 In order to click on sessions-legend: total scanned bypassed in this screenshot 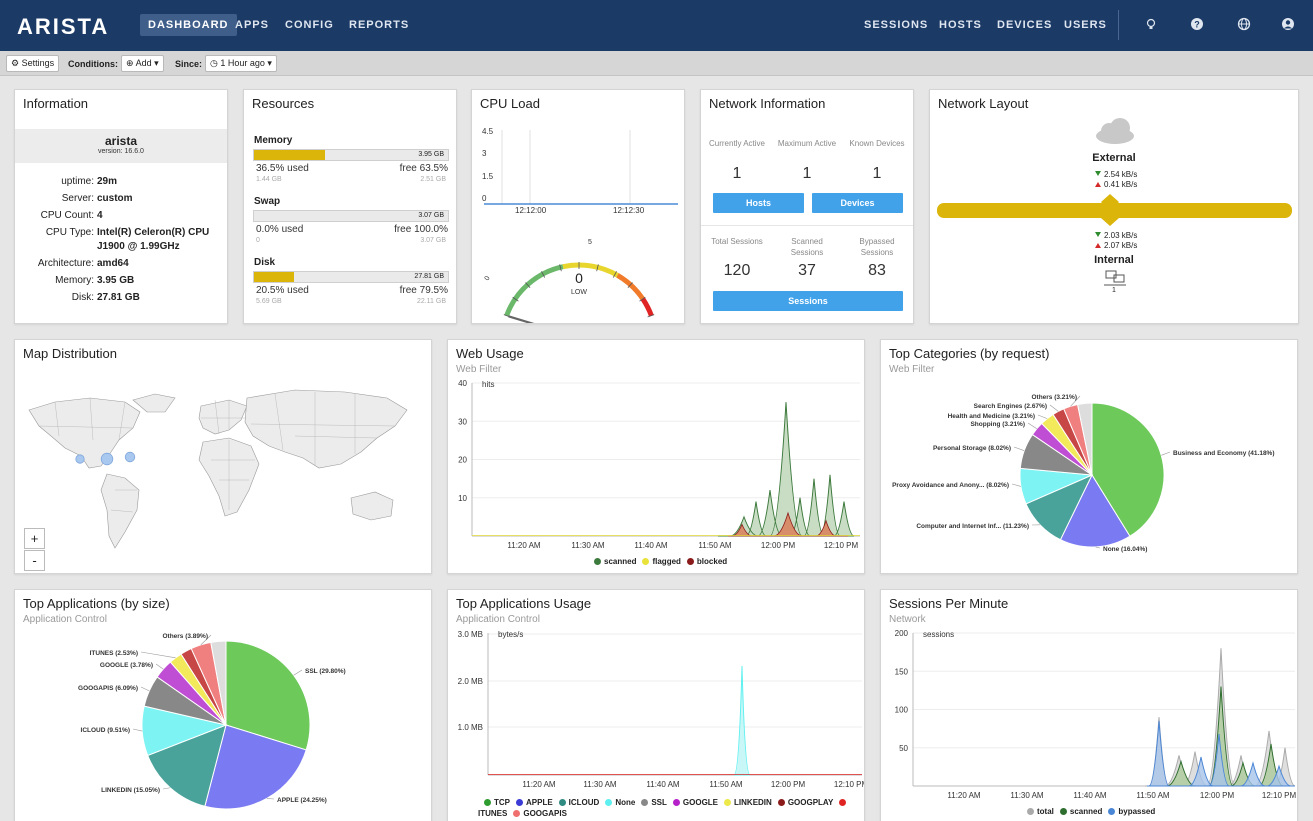, I will do `click(1088, 811)`.